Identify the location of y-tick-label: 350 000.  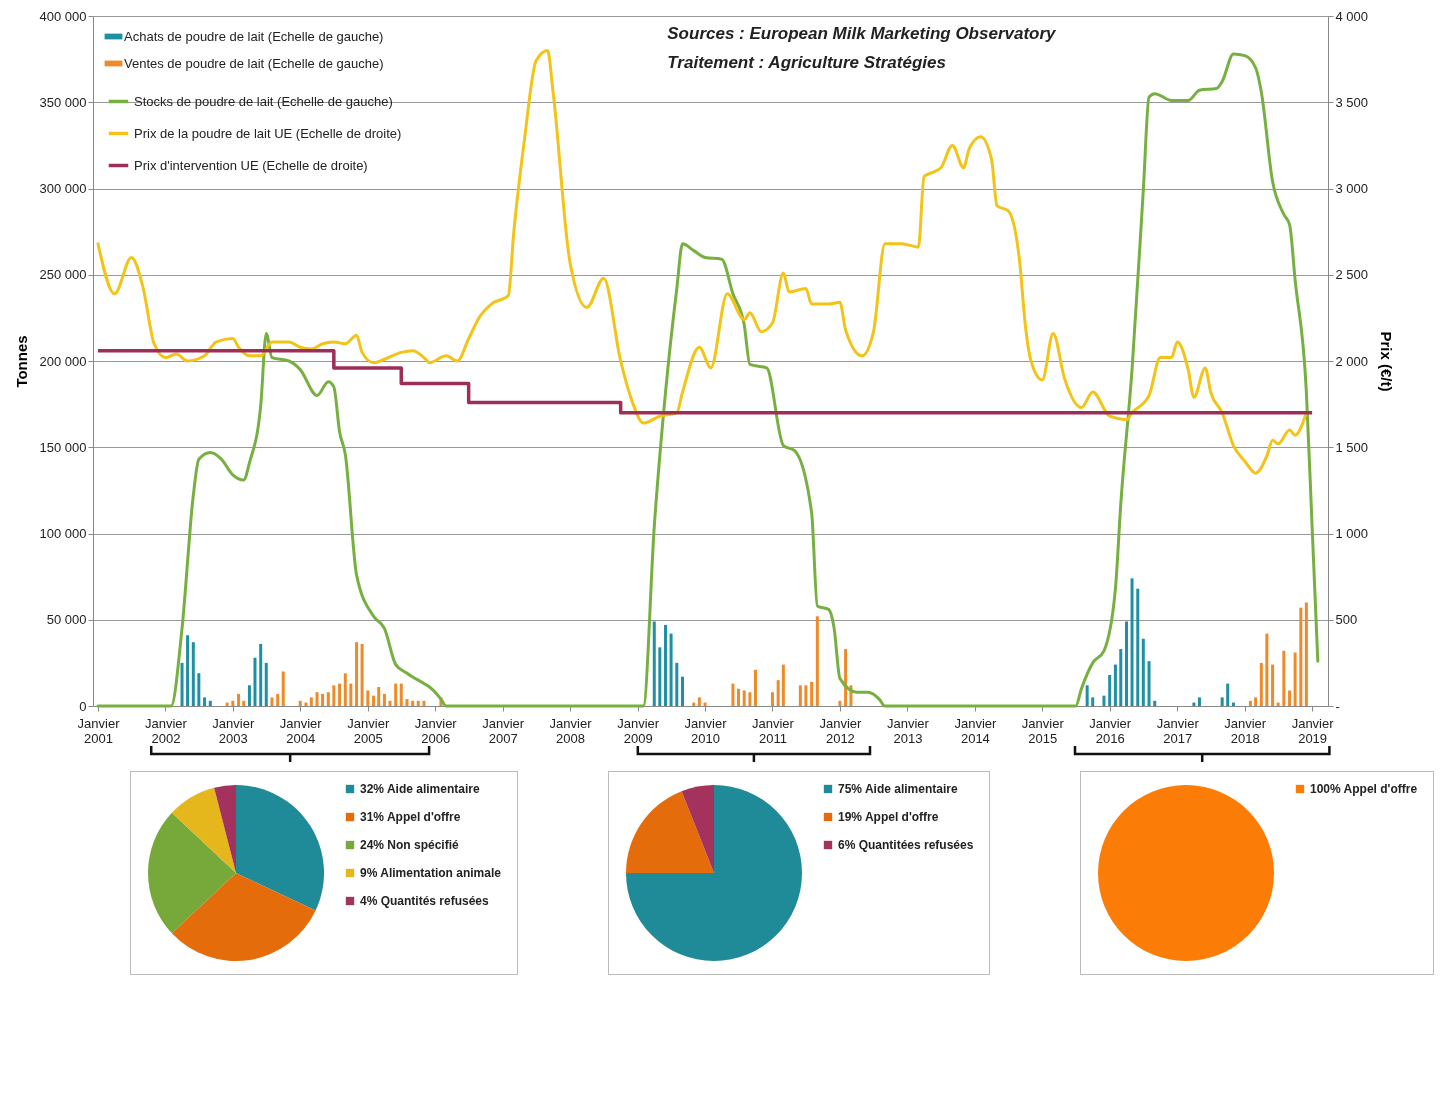
(63, 102).